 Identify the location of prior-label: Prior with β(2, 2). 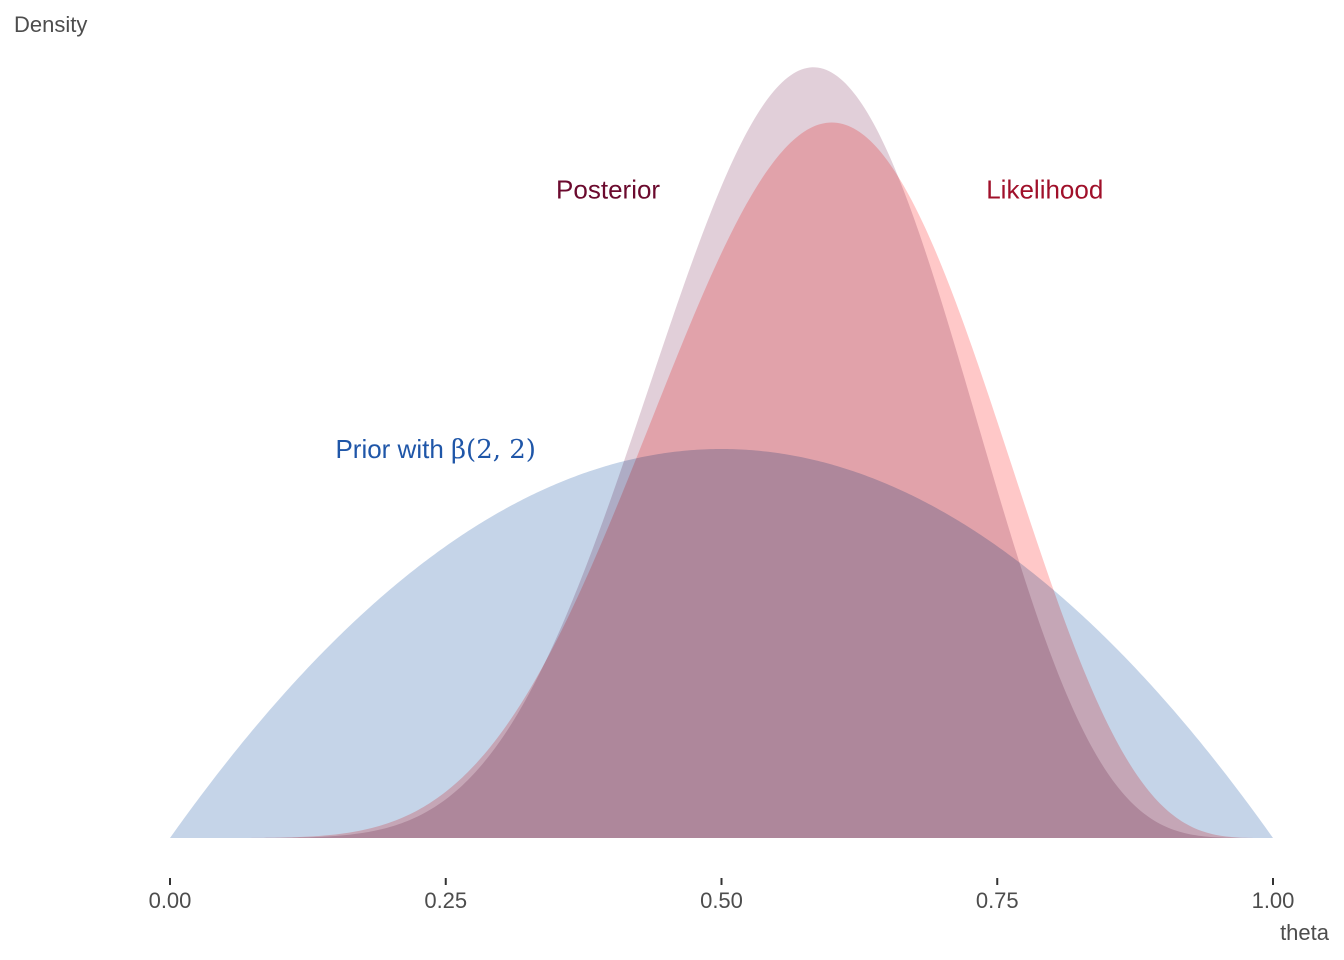
(435, 449).